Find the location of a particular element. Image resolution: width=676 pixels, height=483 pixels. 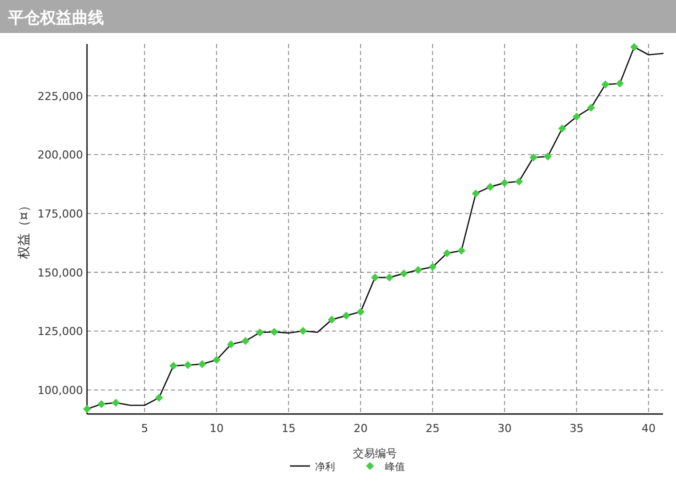

x-axis-title: 交易编号 is located at coordinates (375, 453).